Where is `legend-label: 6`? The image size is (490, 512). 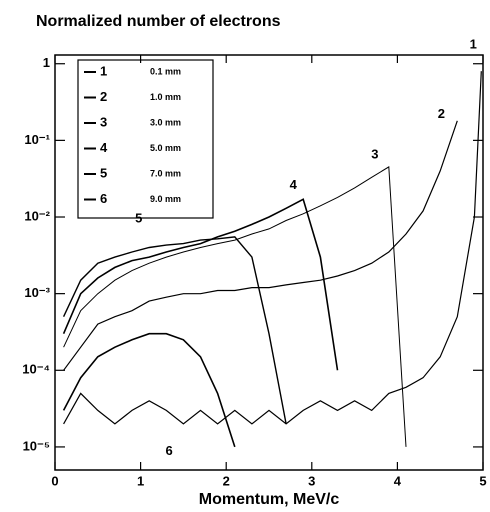
legend-label: 6 is located at coordinates (103, 198).